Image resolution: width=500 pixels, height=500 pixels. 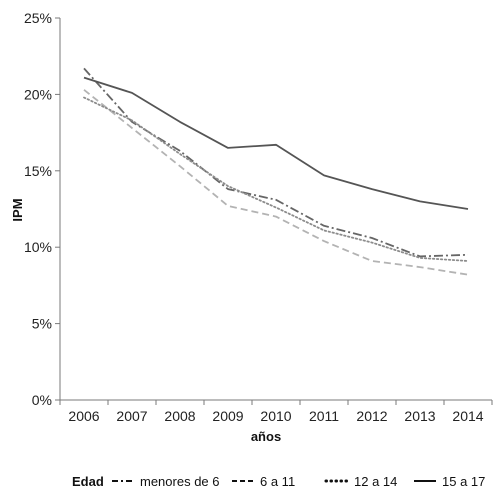 I want to click on y-tick-label: 25%, so click(x=38, y=18).